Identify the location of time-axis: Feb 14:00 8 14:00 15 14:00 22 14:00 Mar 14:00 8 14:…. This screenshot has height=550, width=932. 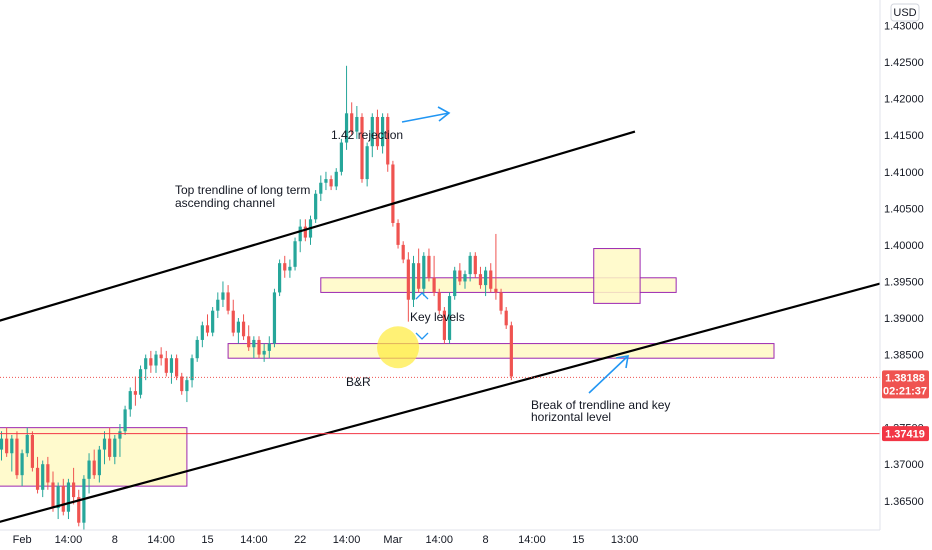
(440, 539).